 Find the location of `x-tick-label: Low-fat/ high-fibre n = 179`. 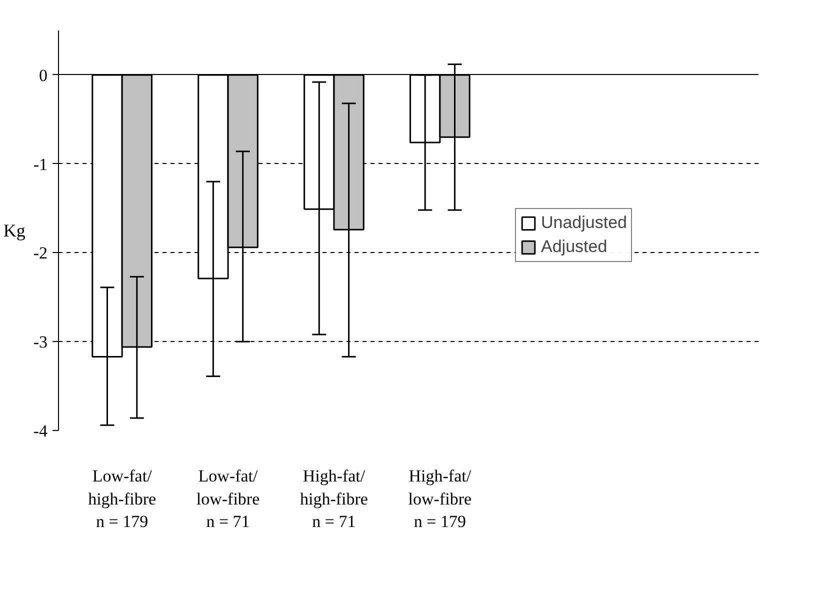

x-tick-label: Low-fat/ high-fibre n = 179 is located at coordinates (122, 499).